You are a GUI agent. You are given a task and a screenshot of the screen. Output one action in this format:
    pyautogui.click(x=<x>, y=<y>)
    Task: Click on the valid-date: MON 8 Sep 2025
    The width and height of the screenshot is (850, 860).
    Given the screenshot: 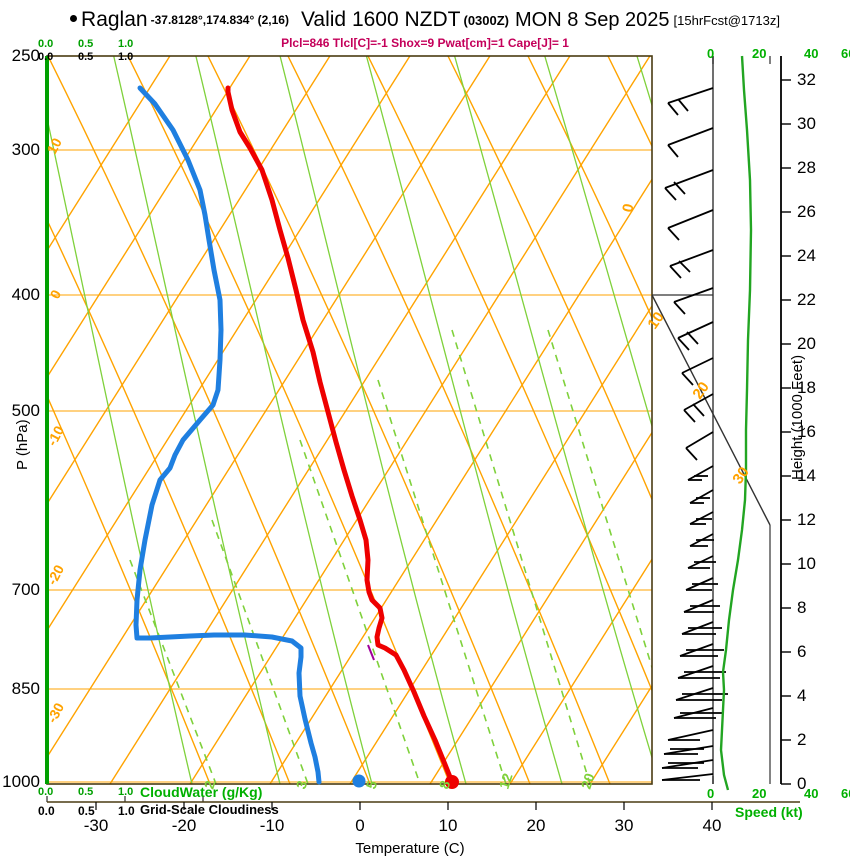 What is the action you would take?
    pyautogui.click(x=592, y=19)
    